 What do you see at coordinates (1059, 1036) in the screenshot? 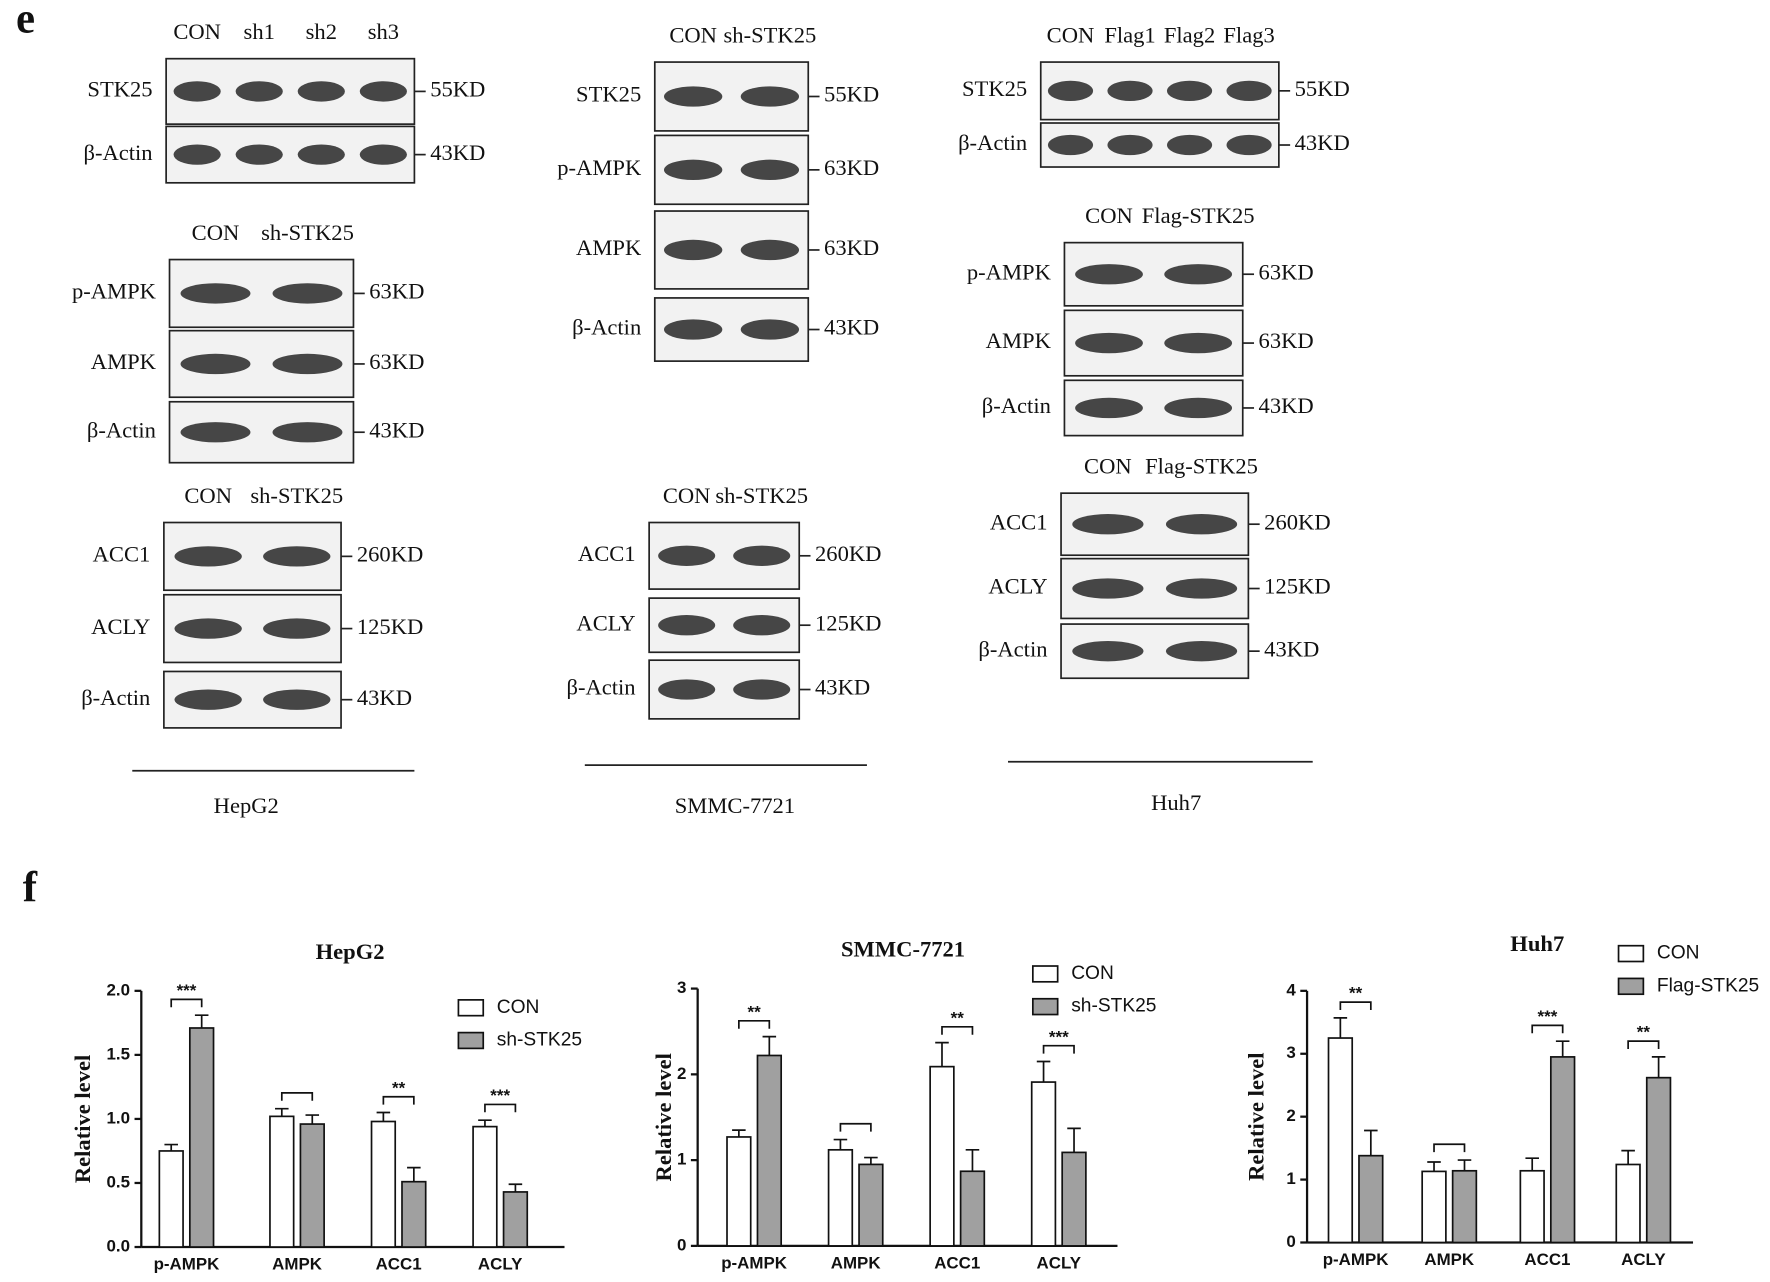
I see `significance-label: ***` at bounding box center [1059, 1036].